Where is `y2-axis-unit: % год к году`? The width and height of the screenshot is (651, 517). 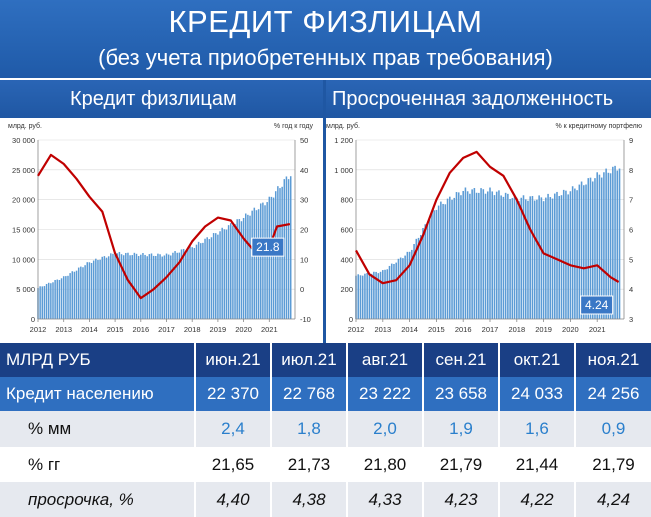 y2-axis-unit: % год к году is located at coordinates (294, 126).